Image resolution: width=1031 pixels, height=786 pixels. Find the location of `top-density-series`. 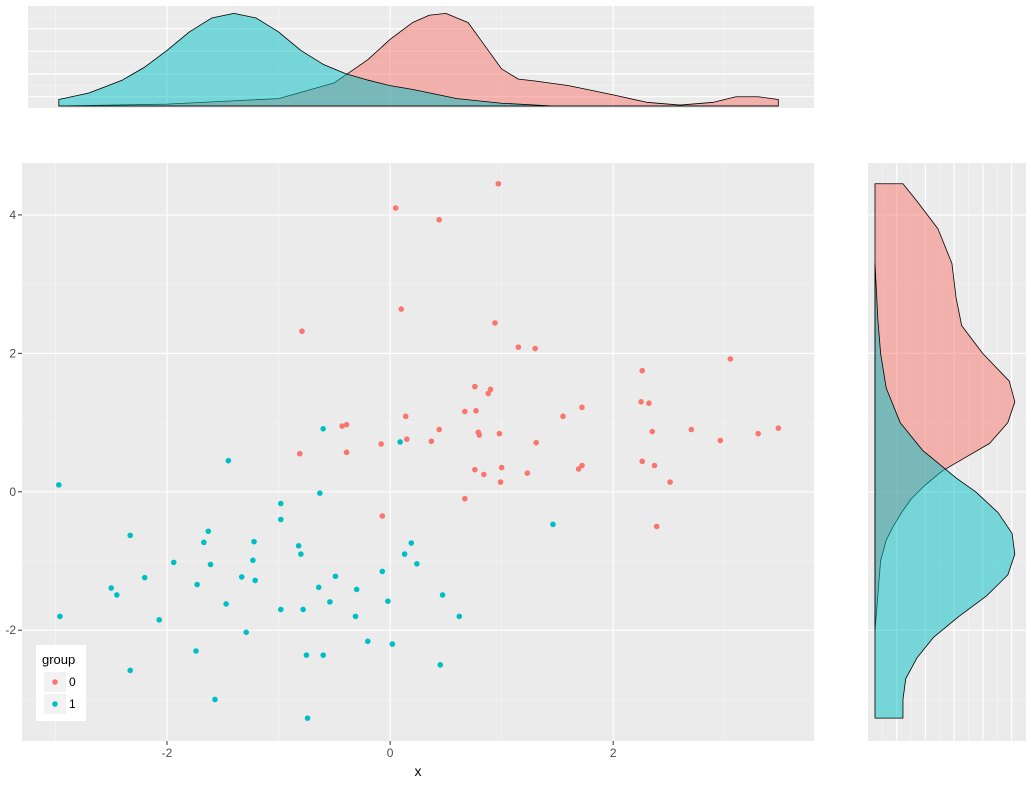

top-density-series is located at coordinates (418, 60).